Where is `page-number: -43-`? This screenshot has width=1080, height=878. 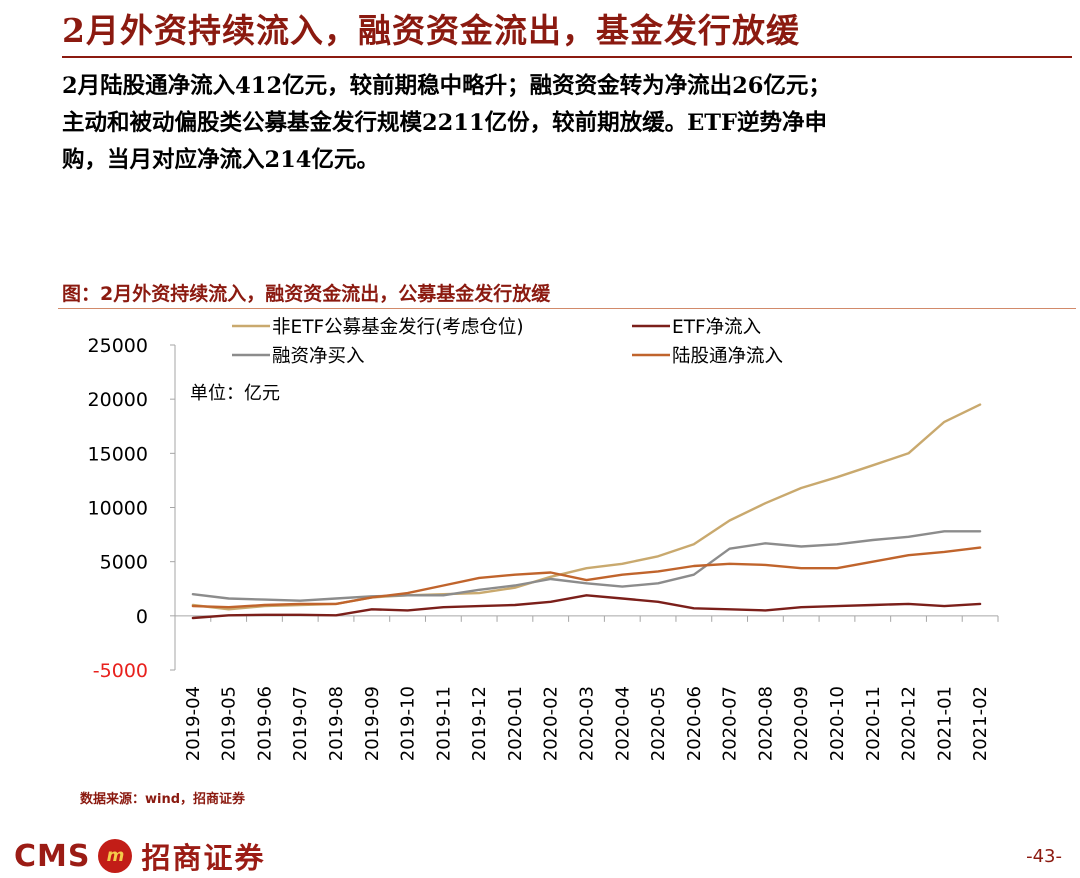 page-number: -43- is located at coordinates (1044, 856).